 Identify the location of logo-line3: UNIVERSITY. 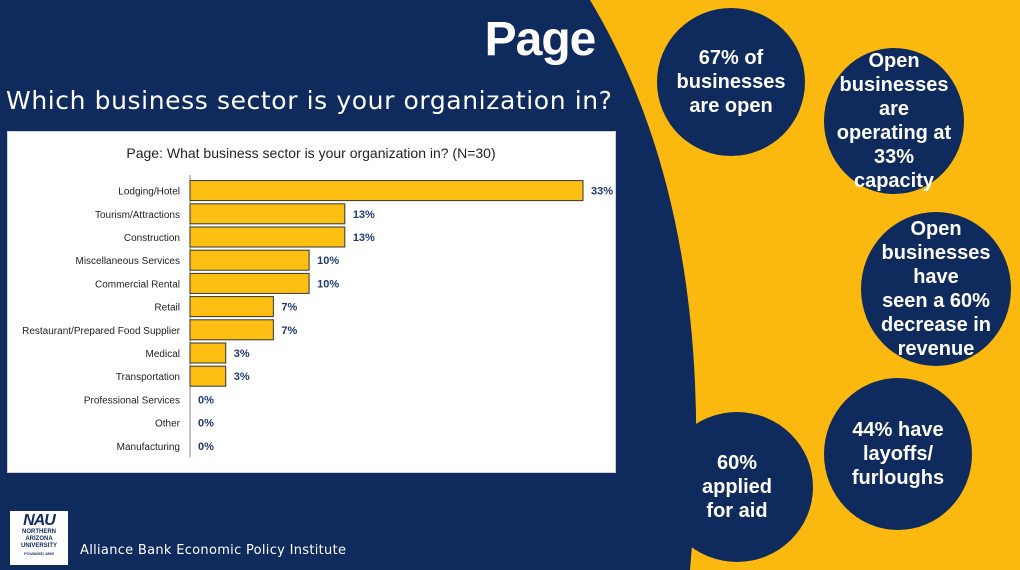
(38, 546).